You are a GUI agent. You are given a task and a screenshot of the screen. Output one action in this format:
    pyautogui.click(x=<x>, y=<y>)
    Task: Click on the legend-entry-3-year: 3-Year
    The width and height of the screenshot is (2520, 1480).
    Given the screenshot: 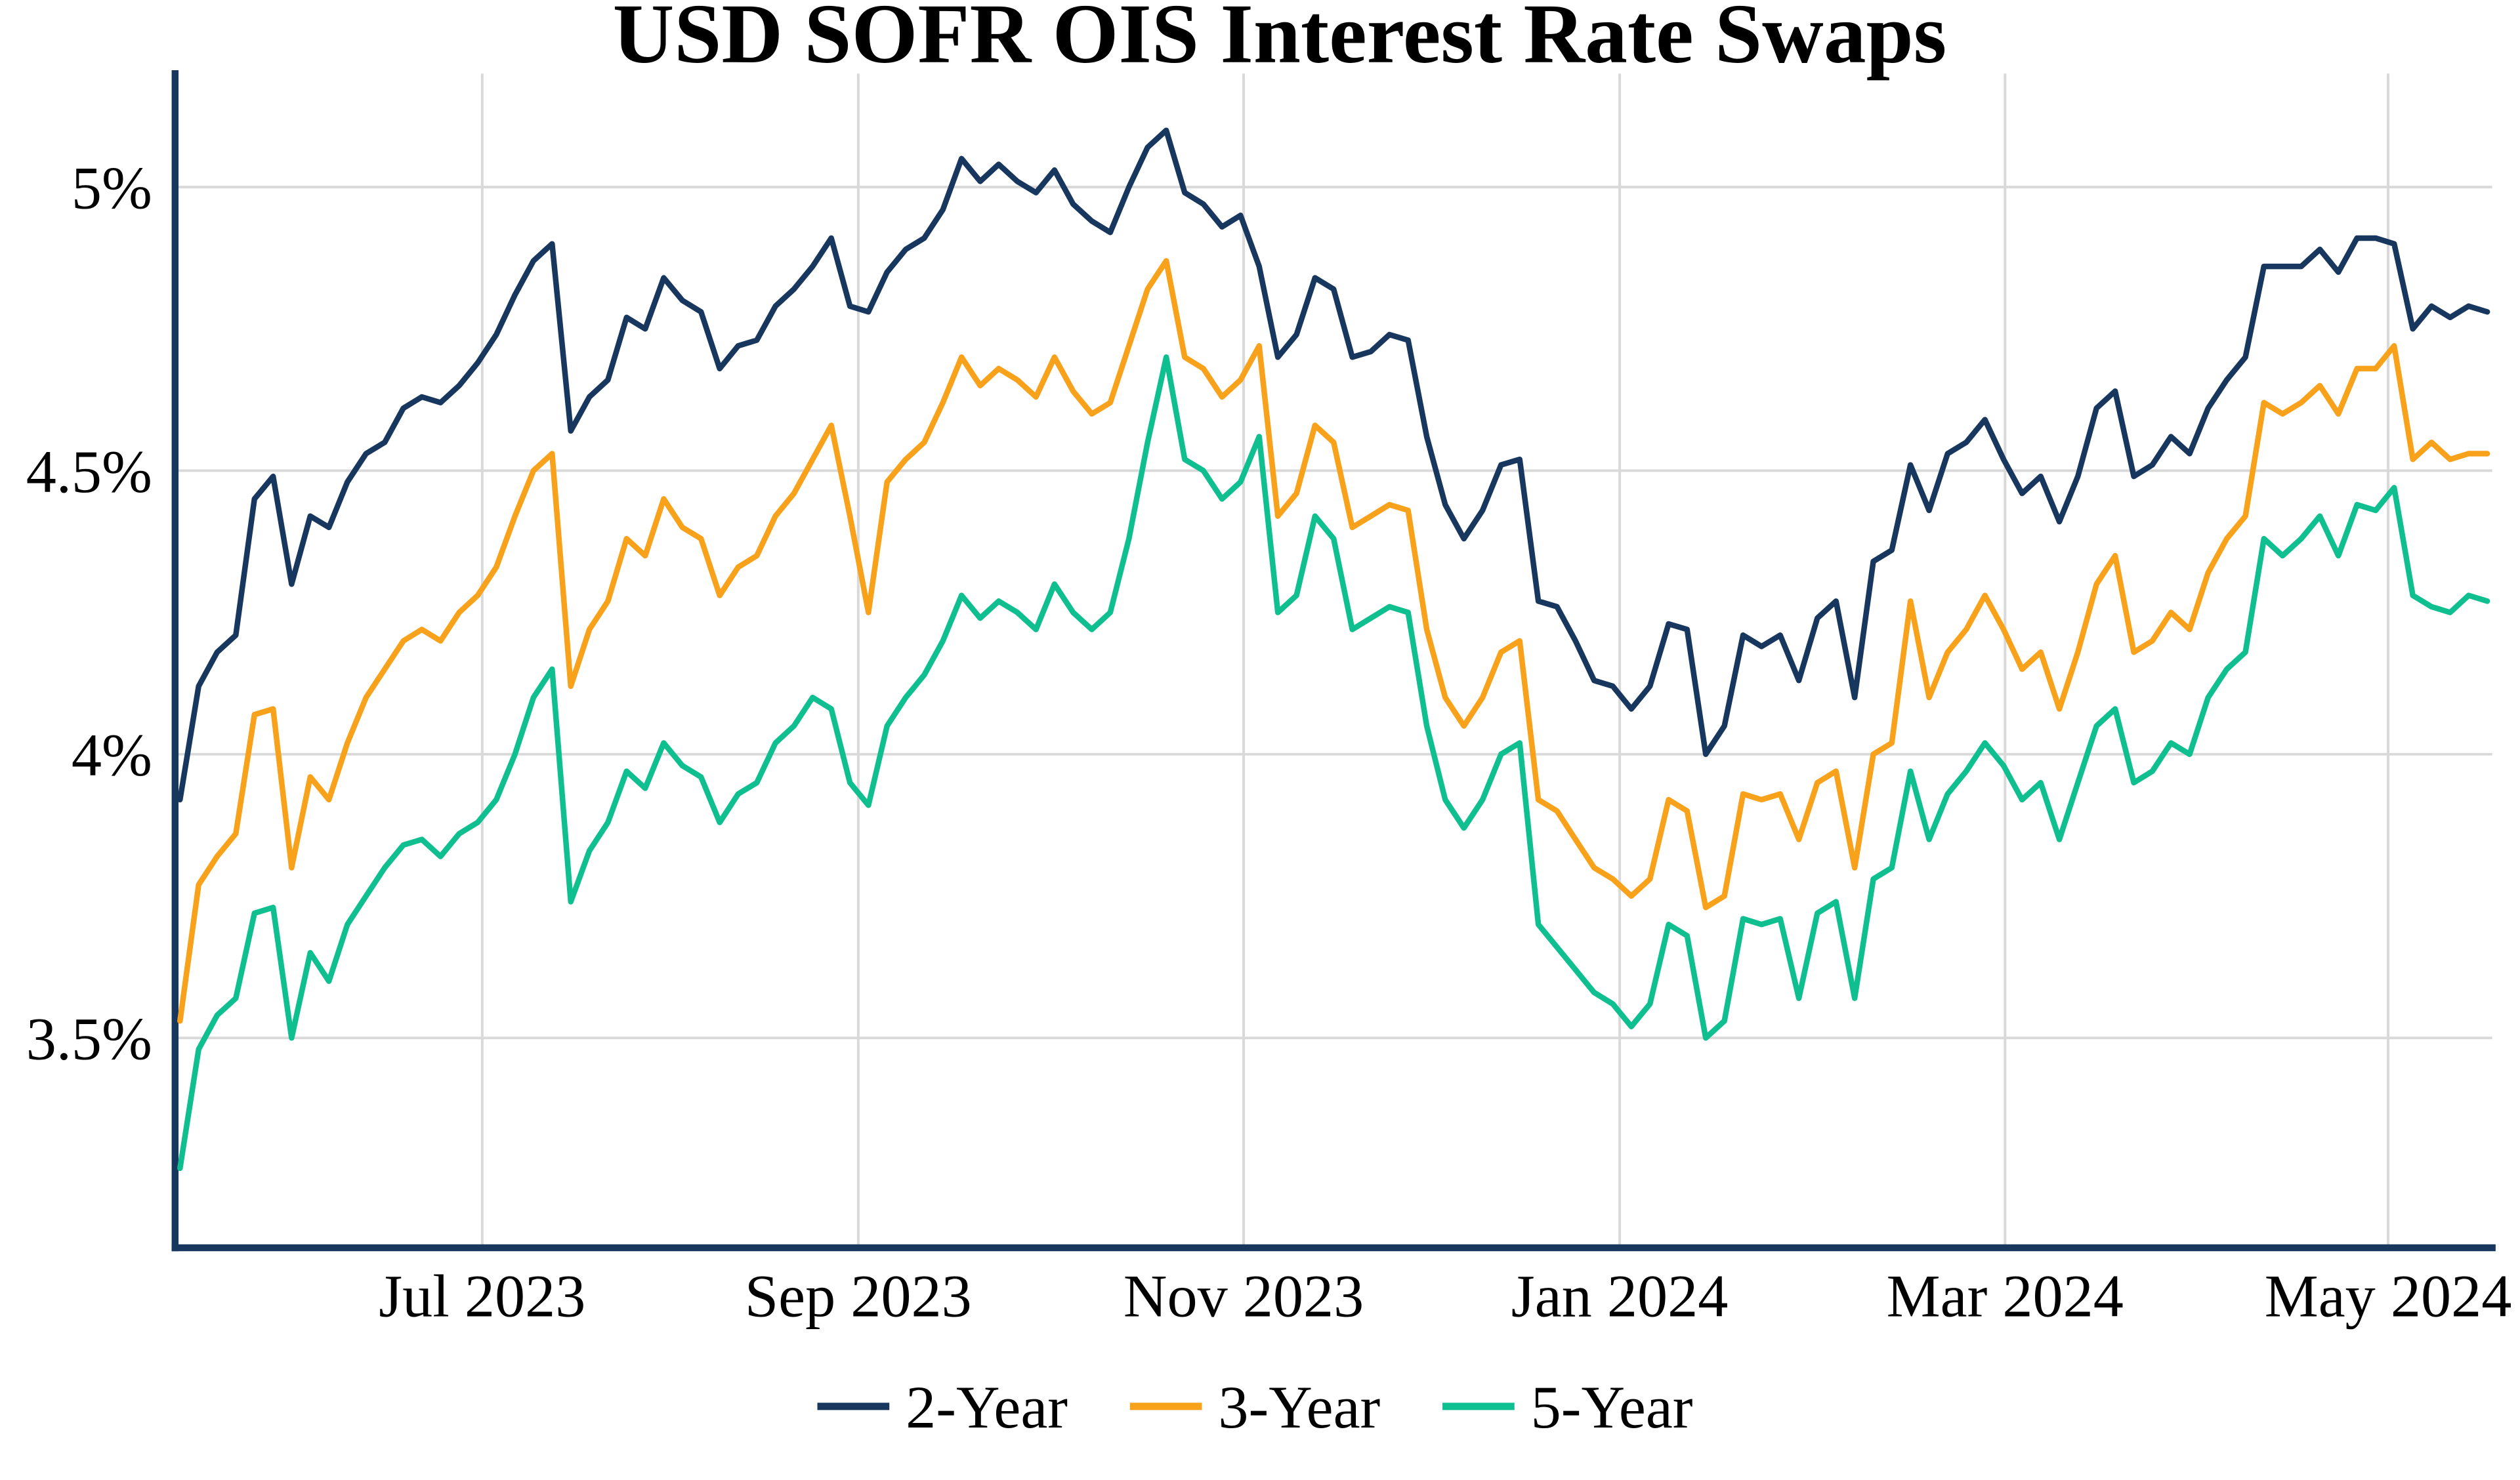 What is the action you would take?
    pyautogui.click(x=1254, y=1407)
    